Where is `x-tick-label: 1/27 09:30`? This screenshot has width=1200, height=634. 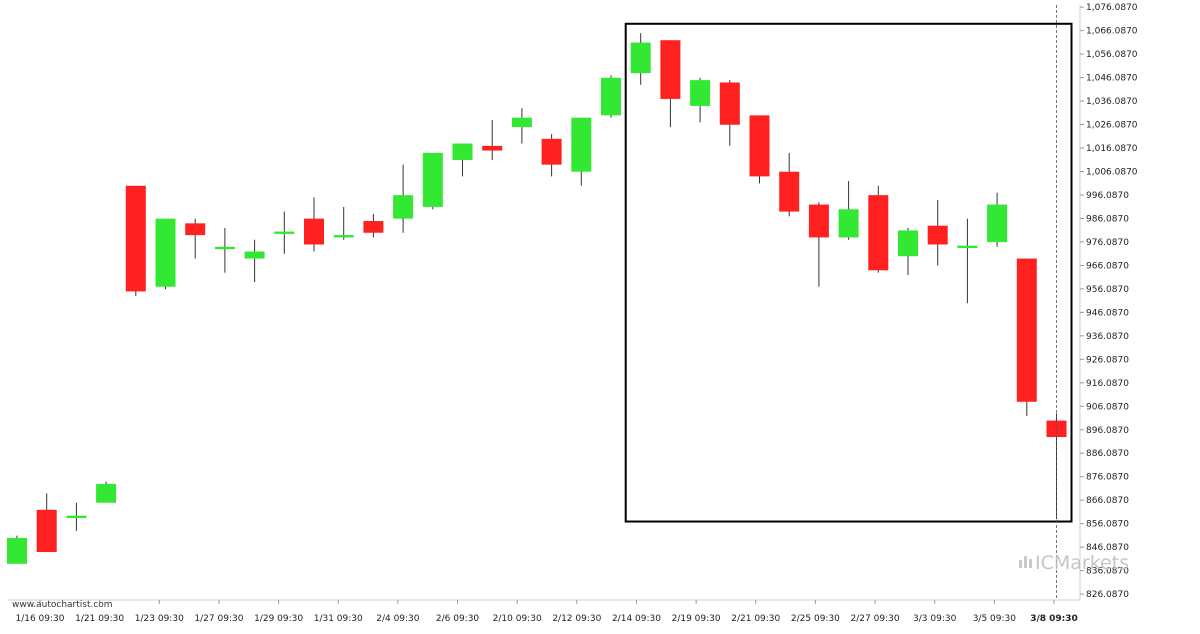
x-tick-label: 1/27 09:30 is located at coordinates (218, 619).